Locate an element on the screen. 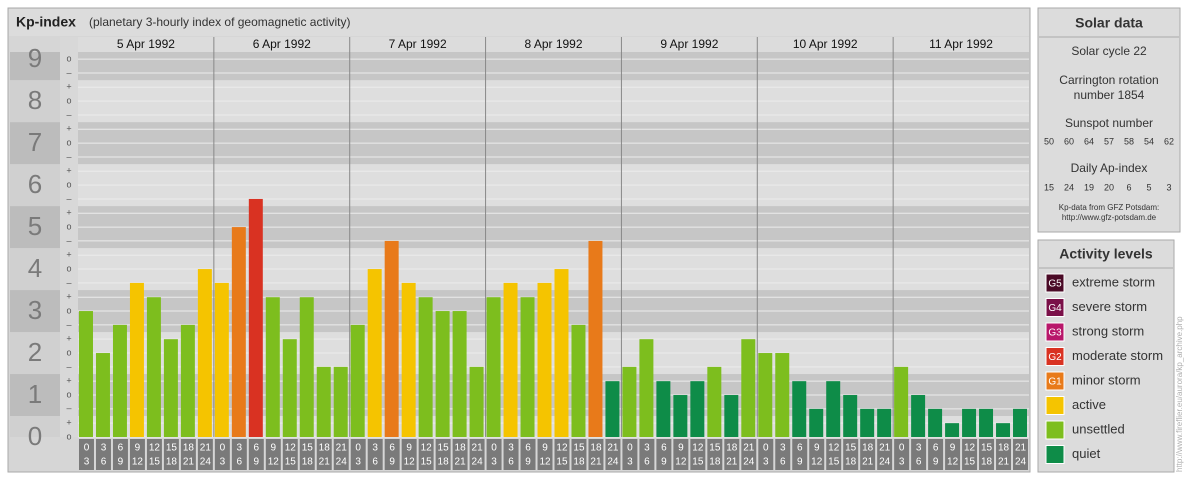  y-tick-label: 4 is located at coordinates (35, 268).